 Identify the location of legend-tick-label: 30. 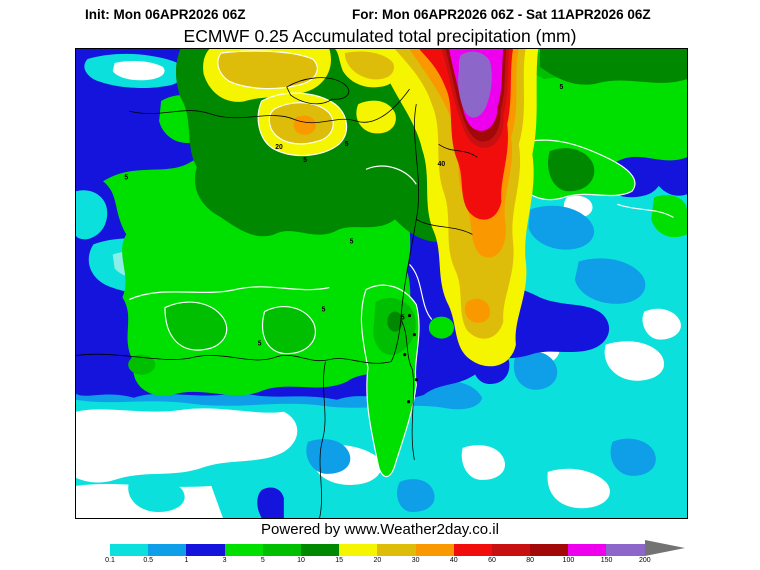
(415, 560).